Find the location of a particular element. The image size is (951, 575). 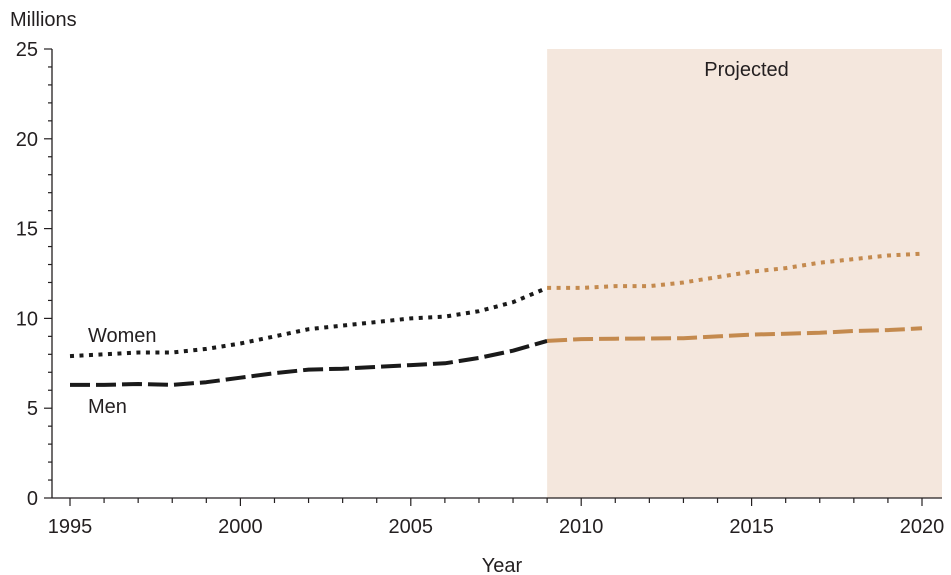

series-line-men-historical is located at coordinates (309, 362).